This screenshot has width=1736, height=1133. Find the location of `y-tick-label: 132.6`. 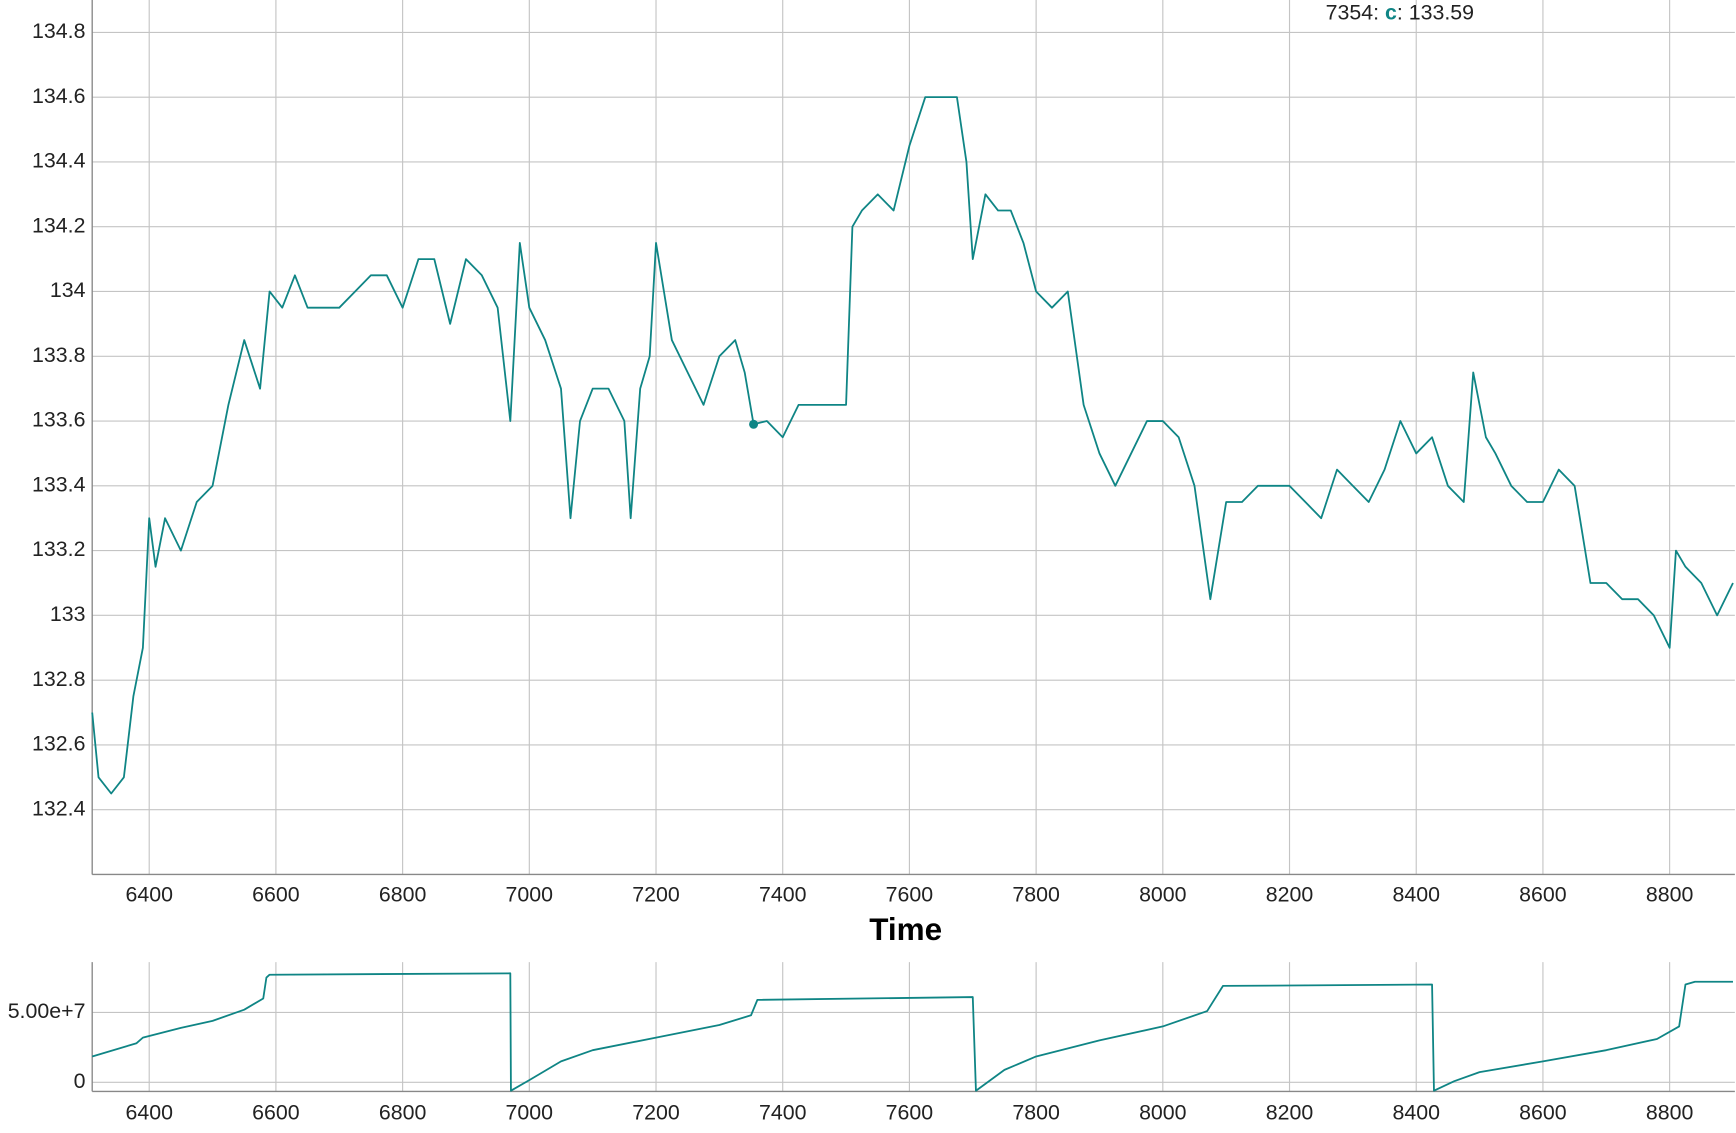

y-tick-label: 132.6 is located at coordinates (58, 744).